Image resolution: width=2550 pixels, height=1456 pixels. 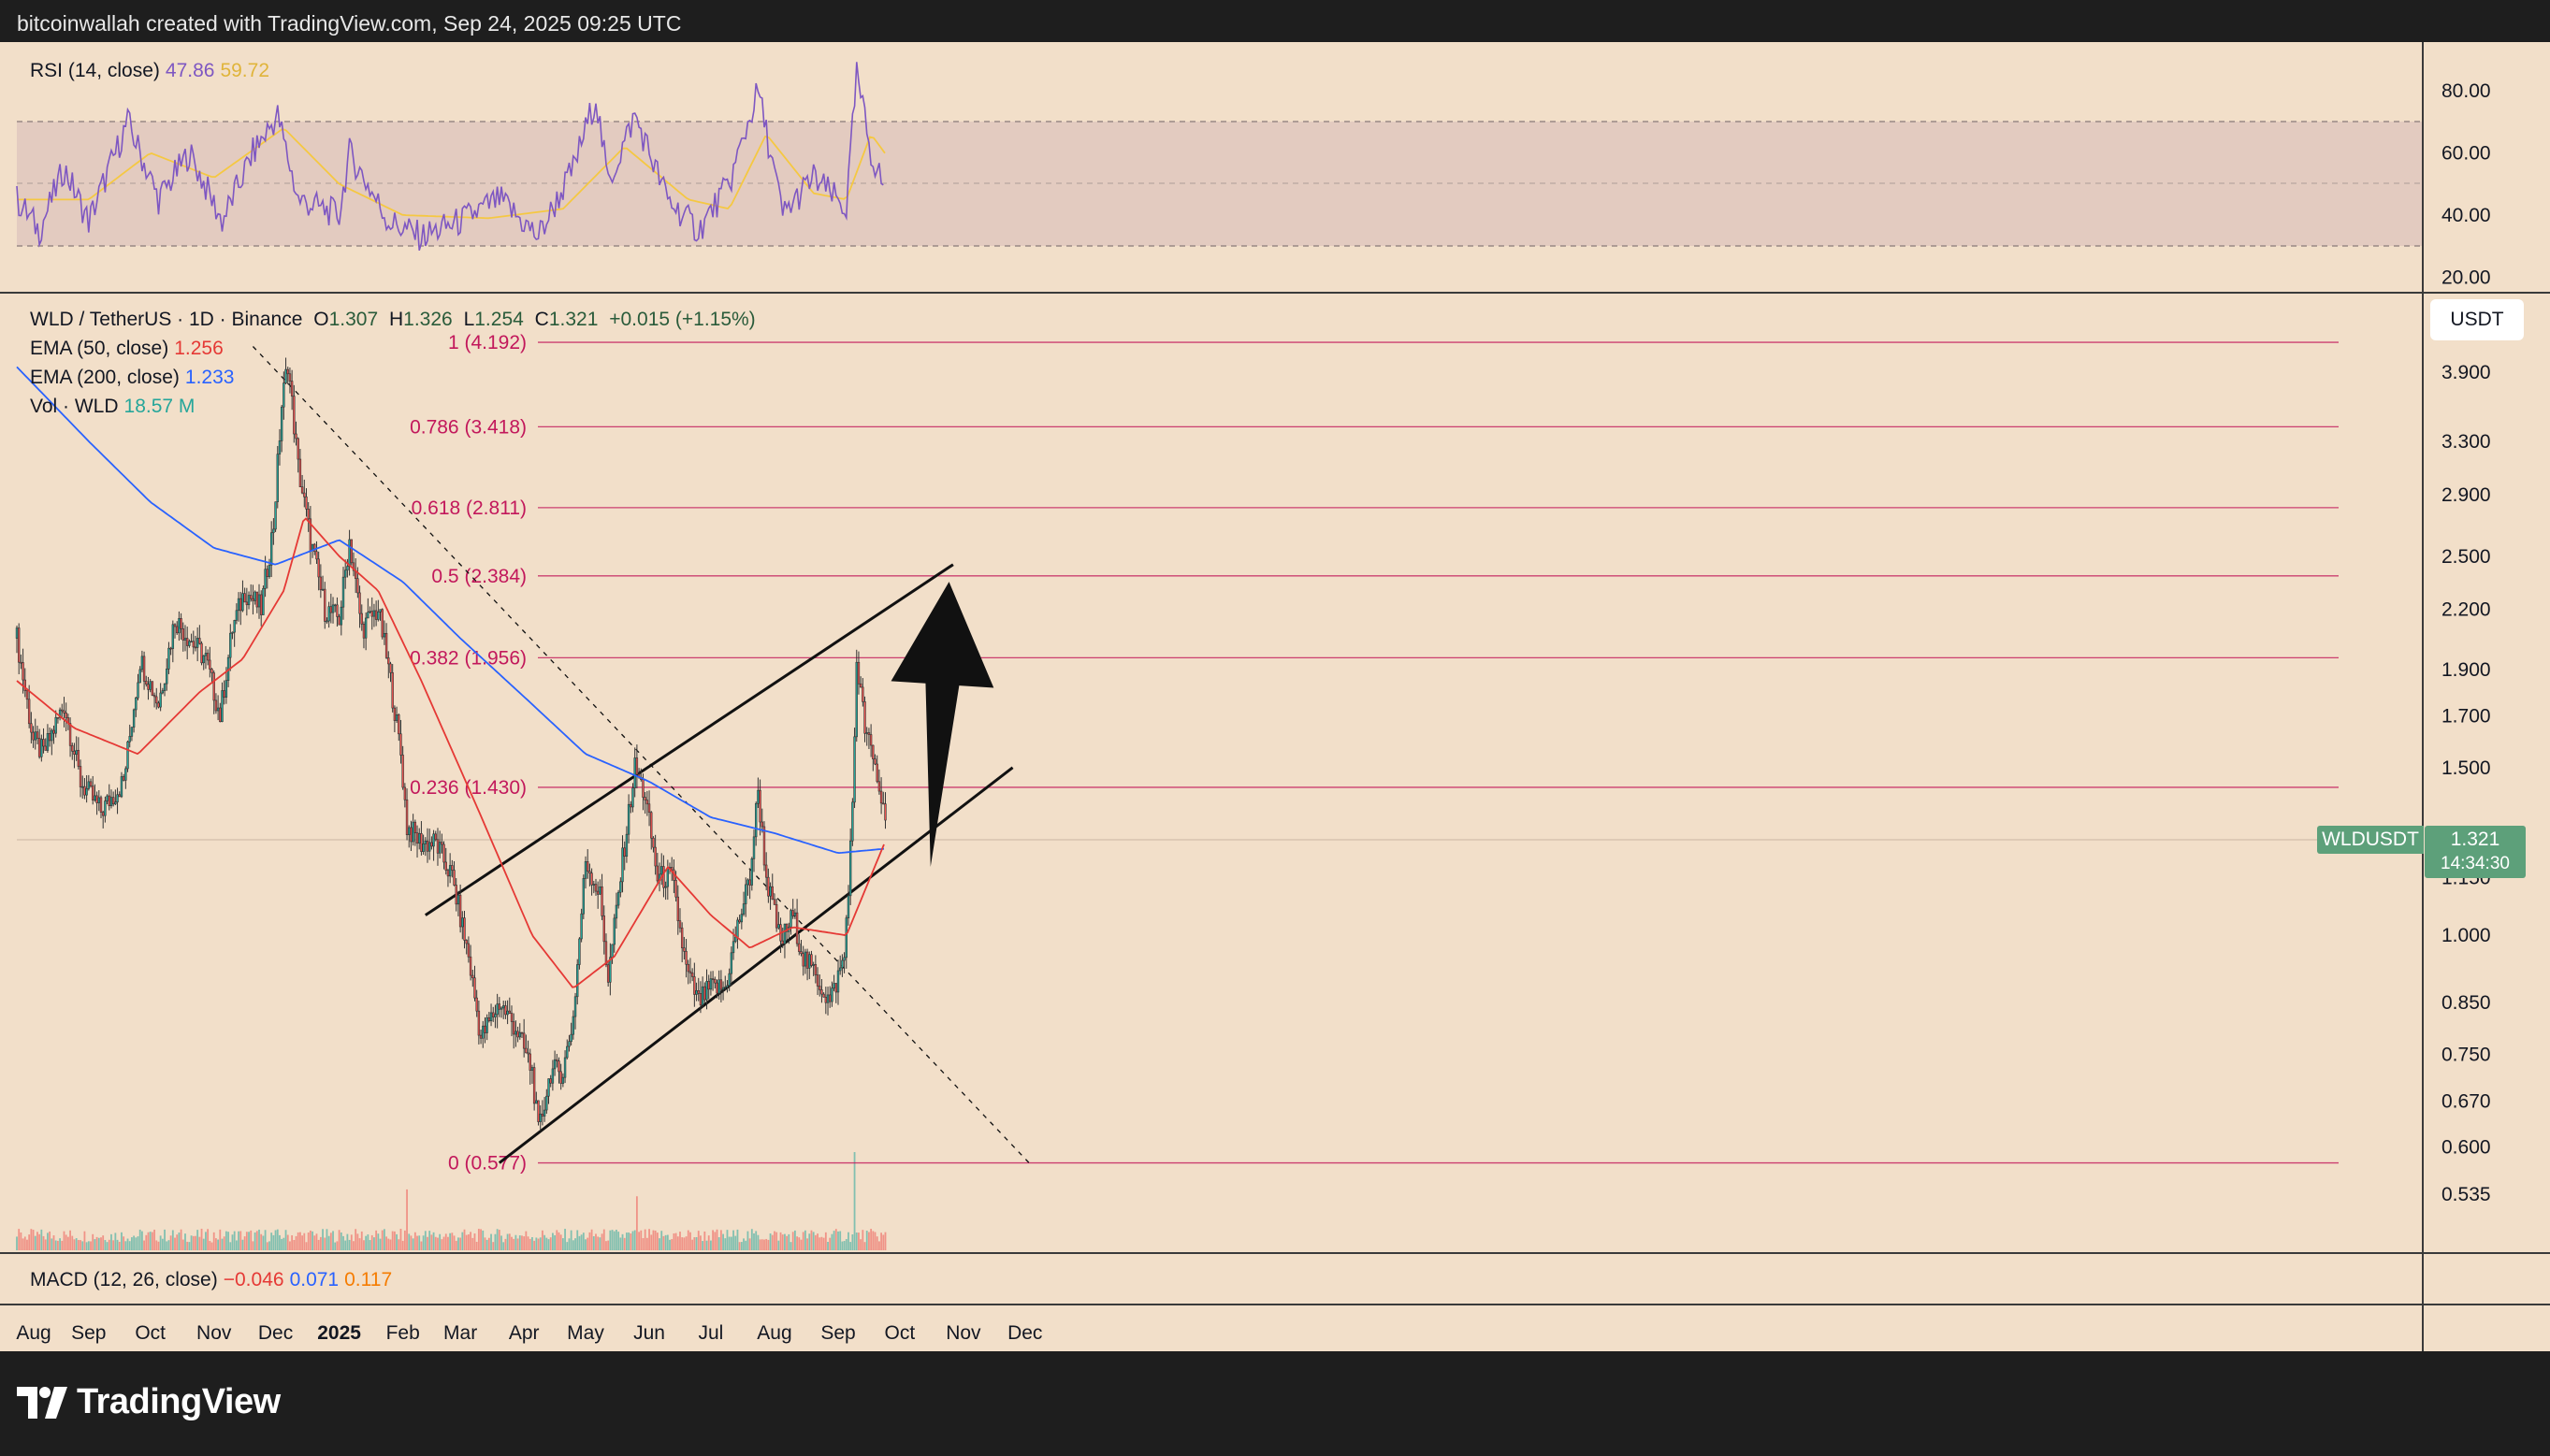 What do you see at coordinates (2466, 184) in the screenshot?
I see `rsi-axis: 80.00 60.00 40.00 20.00` at bounding box center [2466, 184].